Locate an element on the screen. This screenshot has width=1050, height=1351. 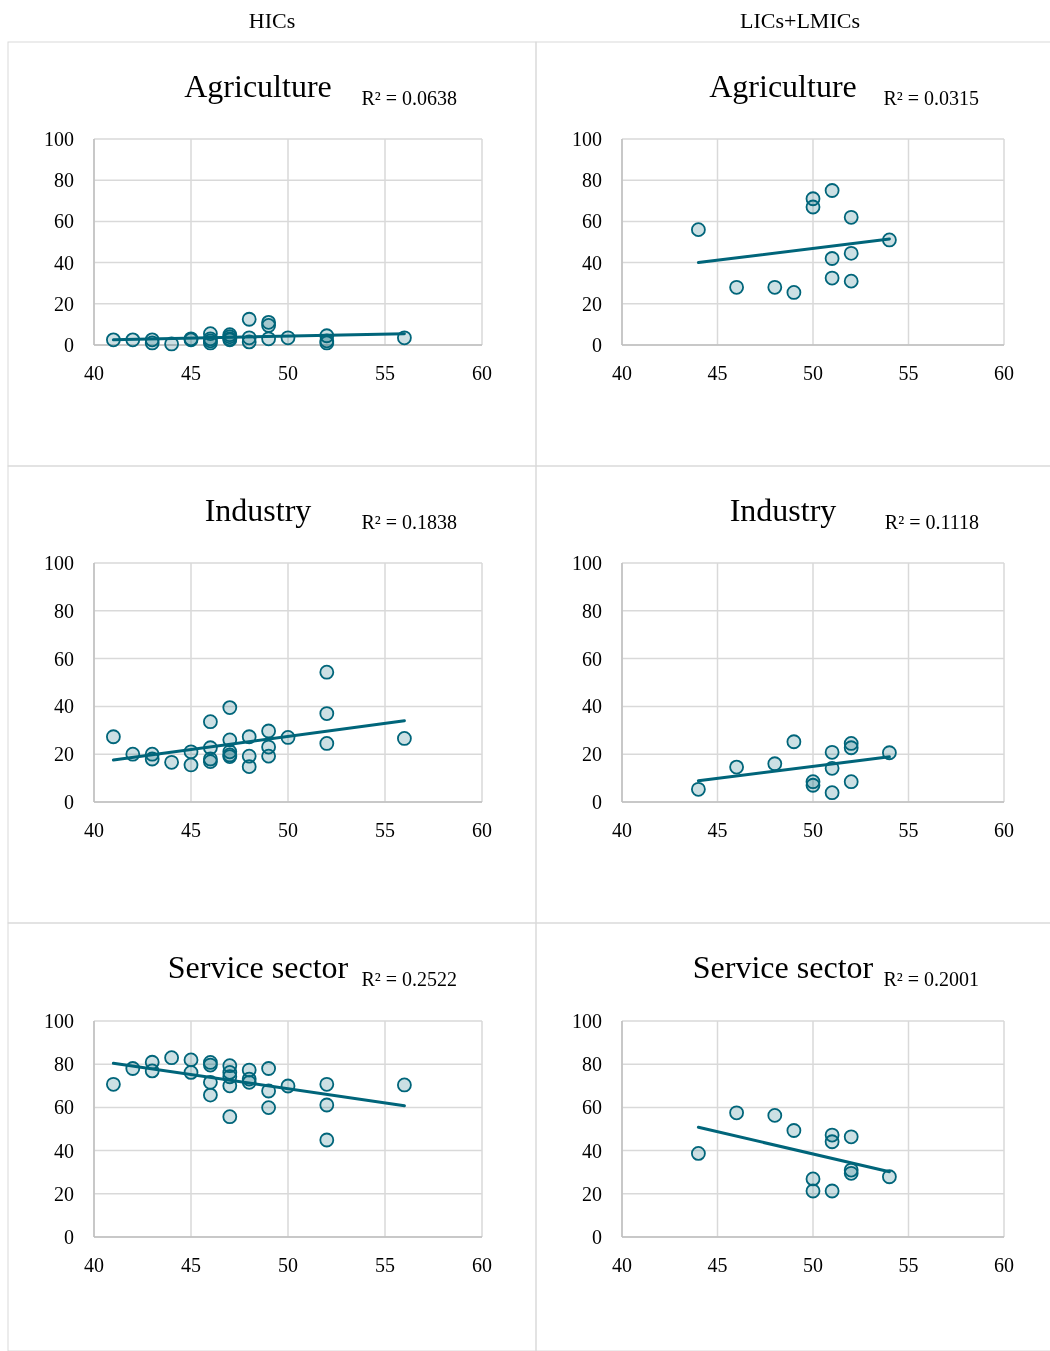
chart-title: Agriculture is located at coordinates (258, 86).